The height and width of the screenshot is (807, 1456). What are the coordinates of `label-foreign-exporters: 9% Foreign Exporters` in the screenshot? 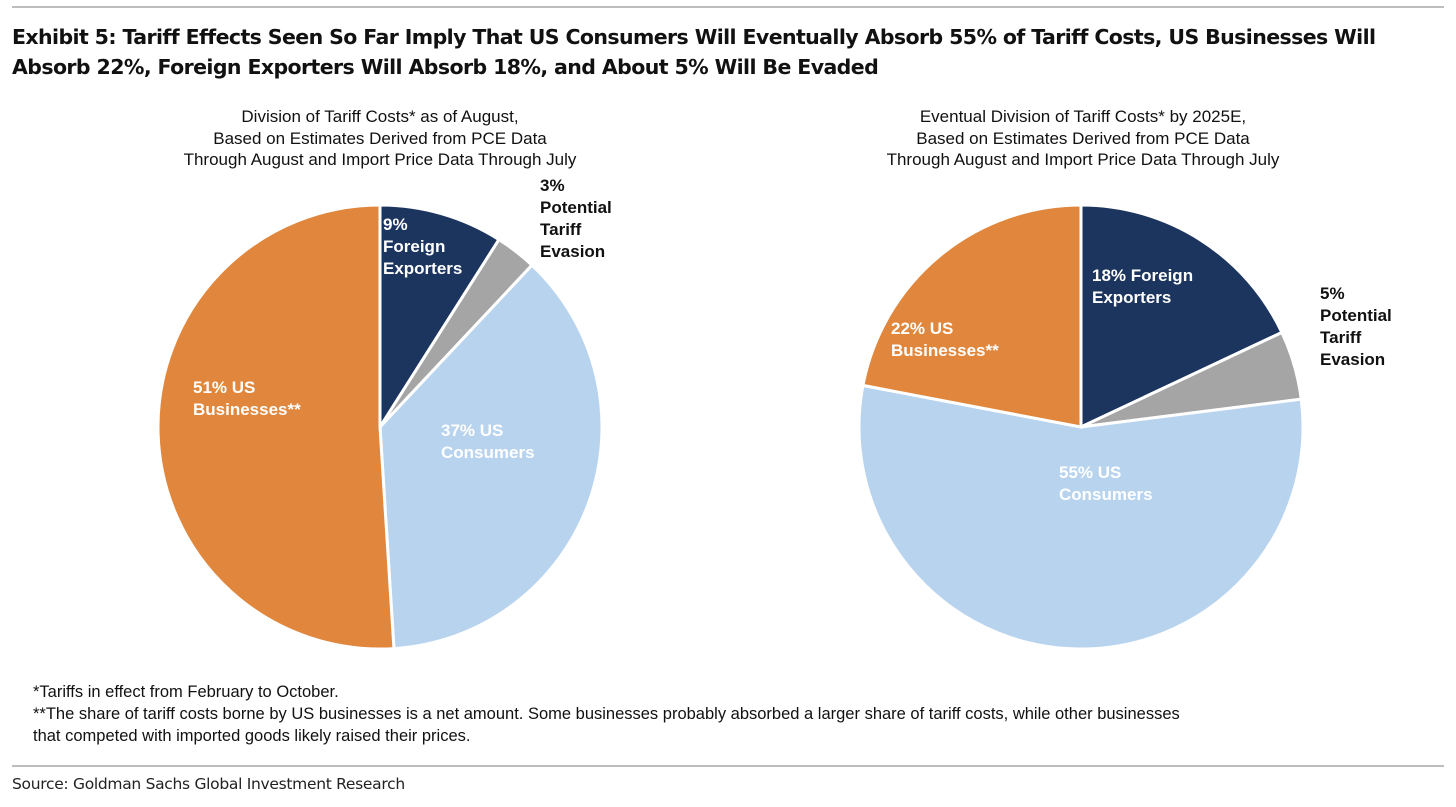 It's located at (423, 246).